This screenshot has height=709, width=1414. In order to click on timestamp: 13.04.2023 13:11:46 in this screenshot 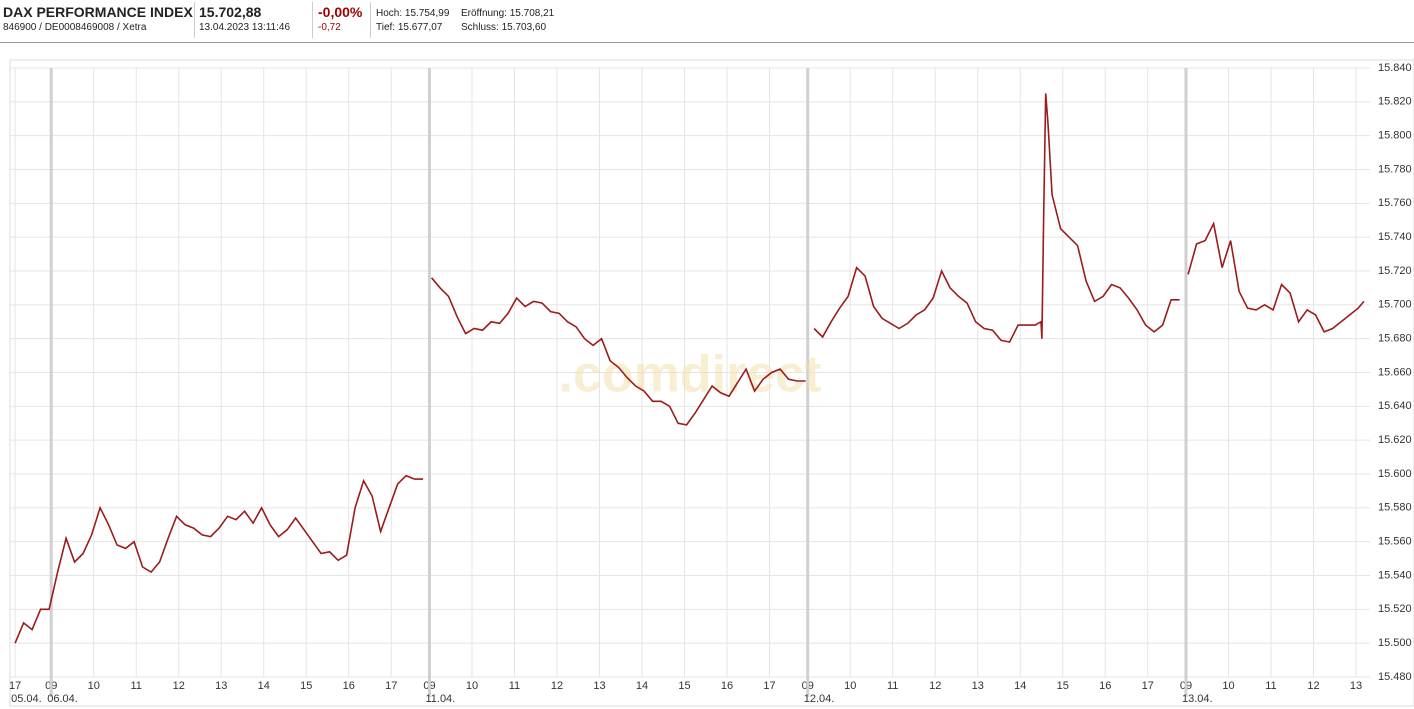, I will do `click(245, 27)`.